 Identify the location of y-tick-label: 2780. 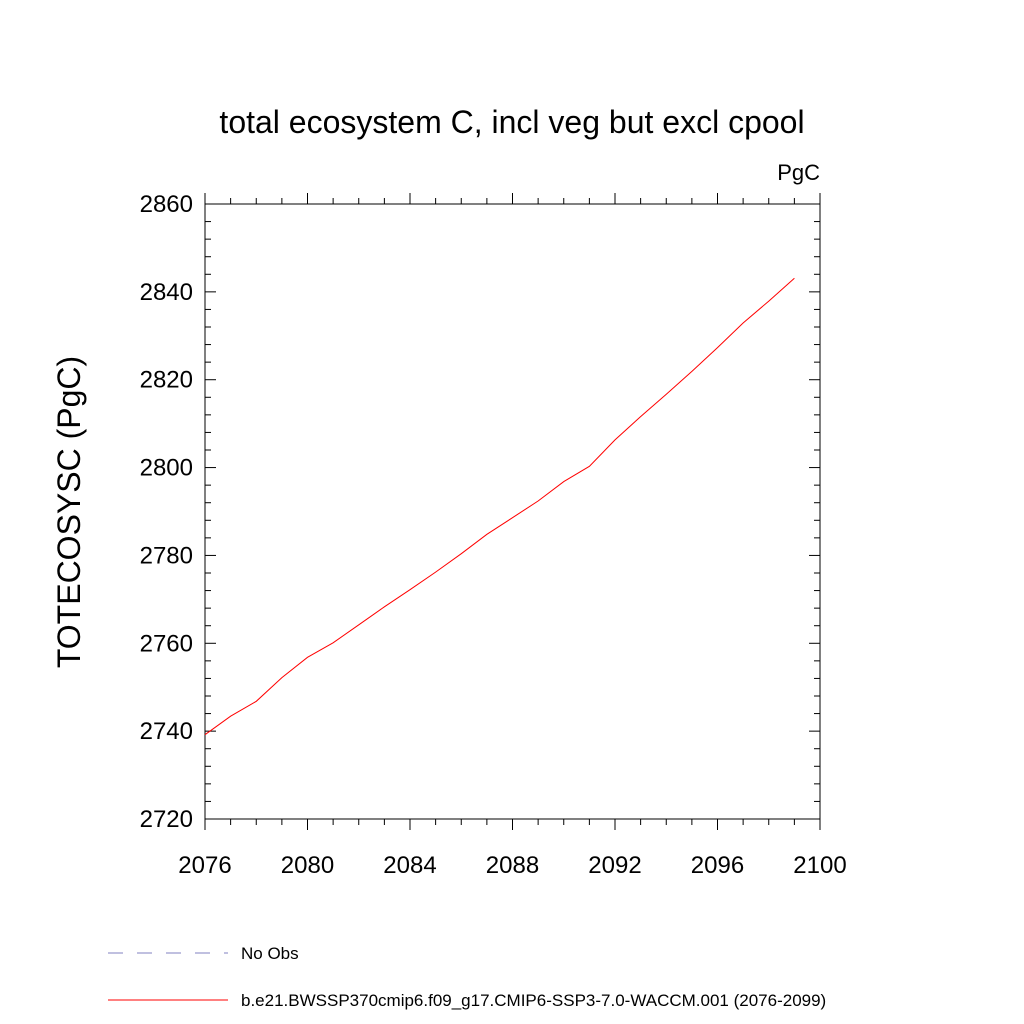
(166, 555).